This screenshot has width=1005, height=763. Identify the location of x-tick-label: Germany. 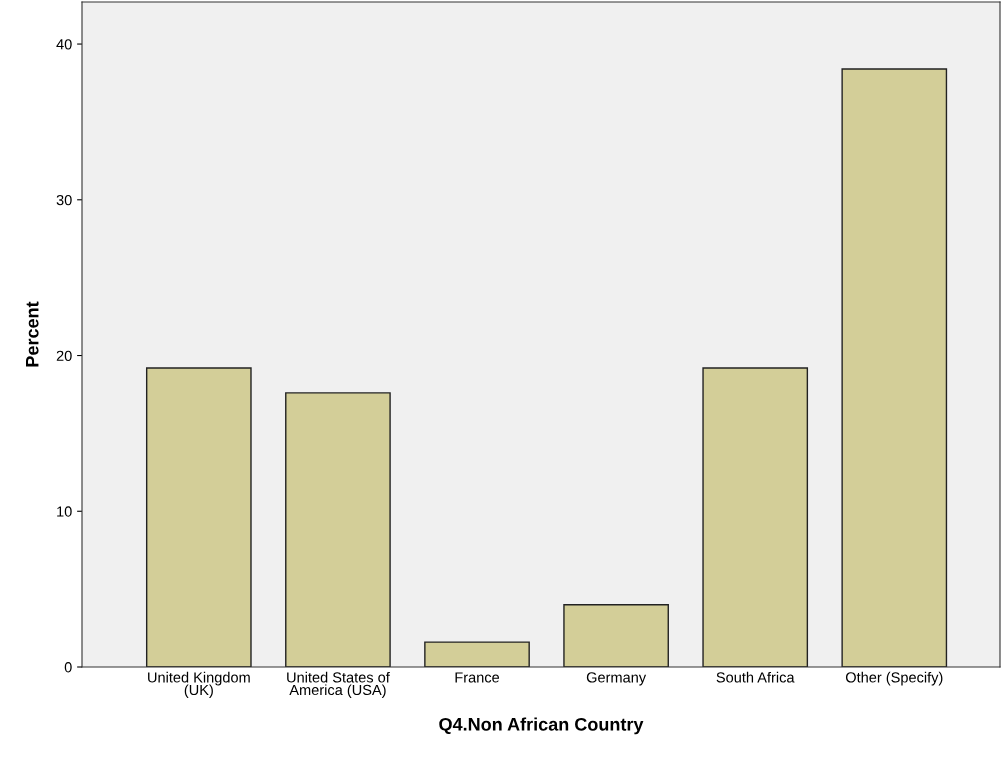
(616, 679).